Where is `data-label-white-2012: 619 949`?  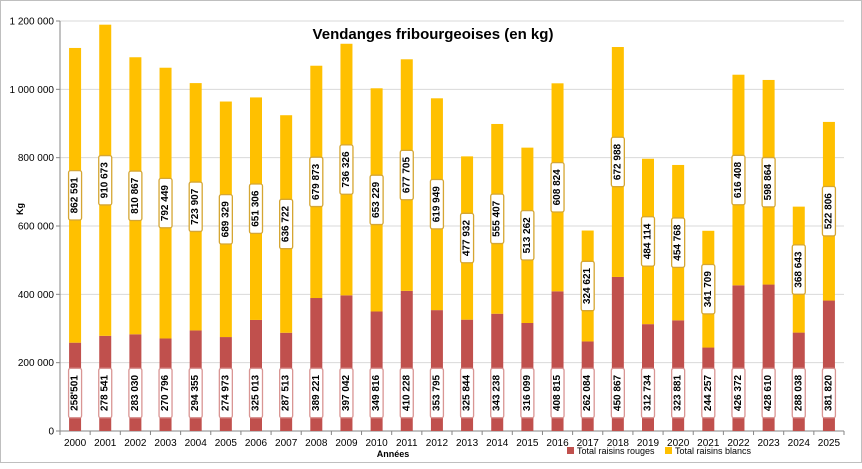 data-label-white-2012: 619 949 is located at coordinates (436, 204).